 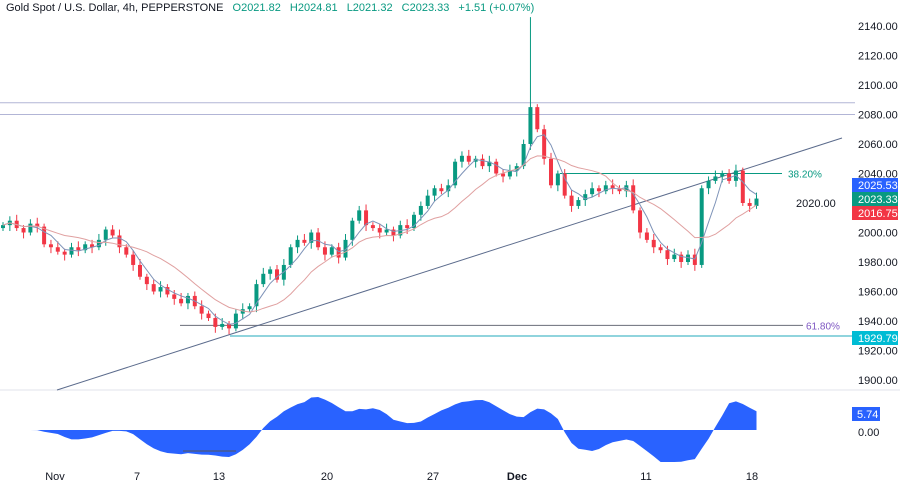 I want to click on x-tick-label: 27, so click(x=433, y=477).